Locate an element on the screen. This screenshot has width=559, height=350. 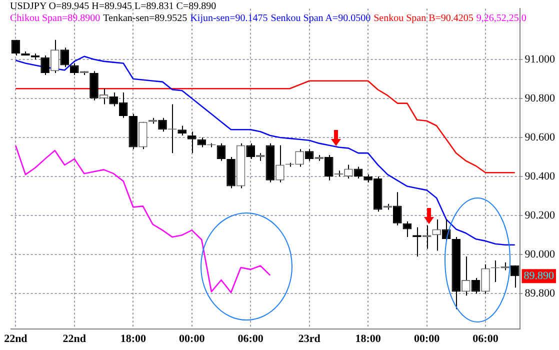
y-tick-label: 90.000 is located at coordinates (540, 254).